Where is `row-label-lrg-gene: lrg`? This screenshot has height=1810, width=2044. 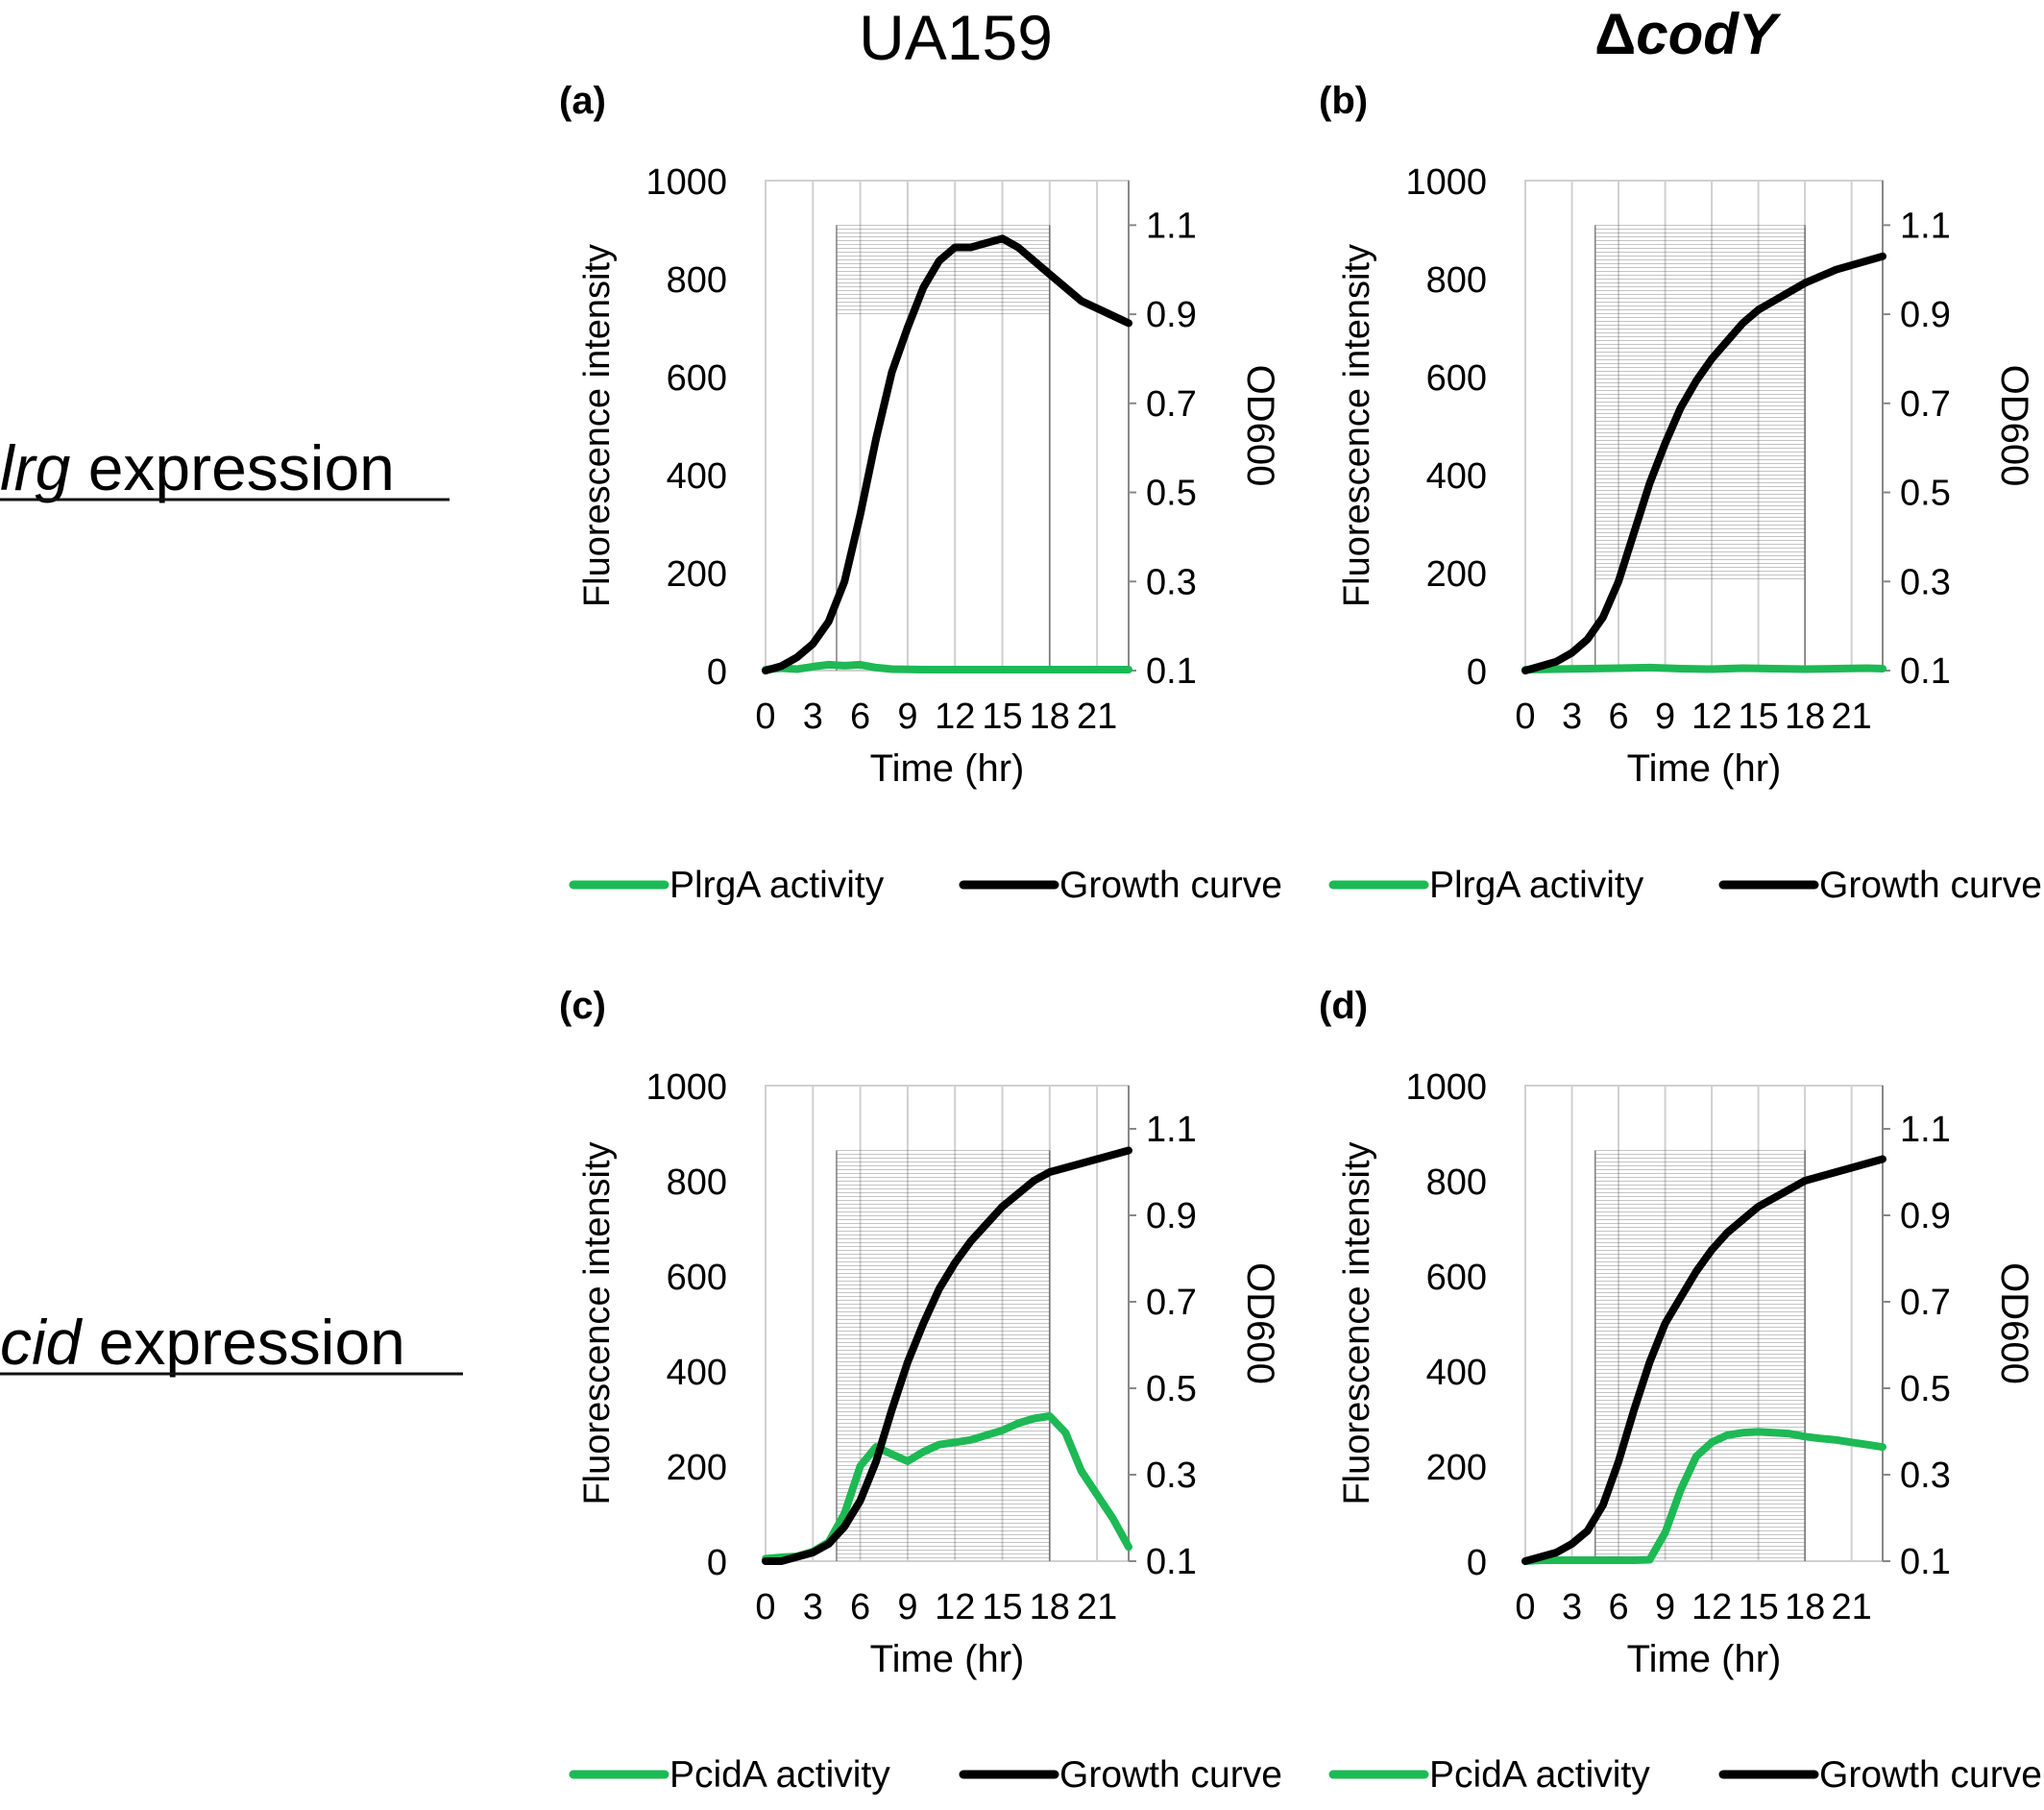
row-label-lrg-gene: lrg is located at coordinates (35, 467).